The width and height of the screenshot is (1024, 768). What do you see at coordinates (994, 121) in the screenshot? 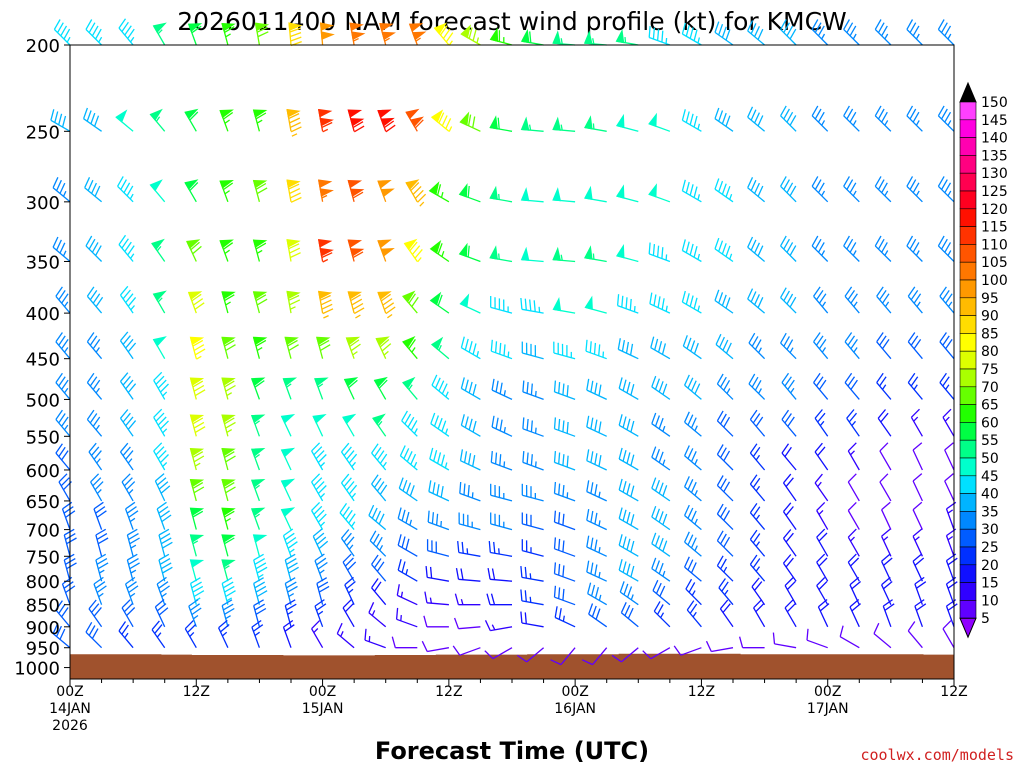
I see `colorbar-label: 145` at bounding box center [994, 121].